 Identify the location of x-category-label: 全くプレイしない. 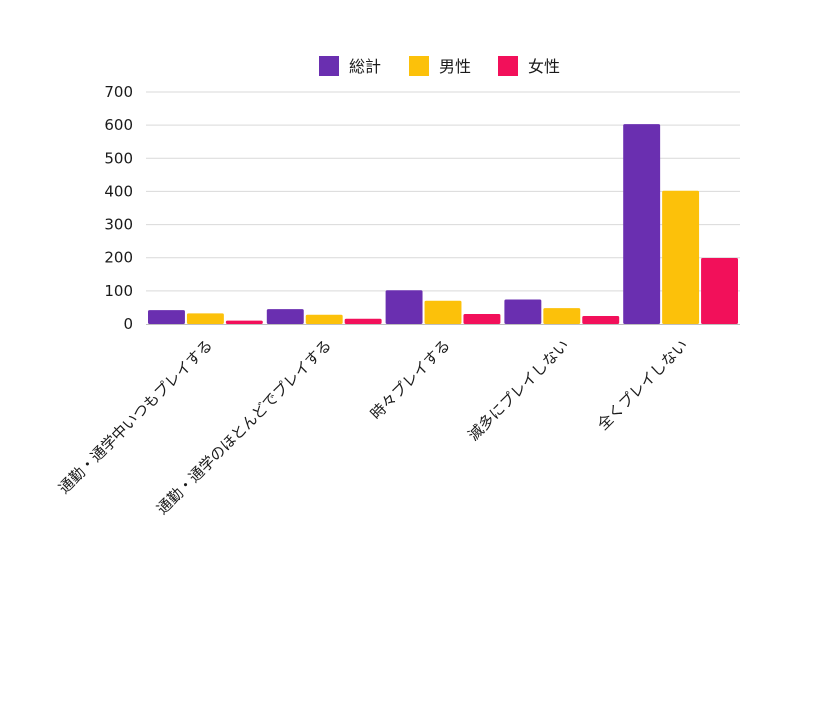
(643, 385).